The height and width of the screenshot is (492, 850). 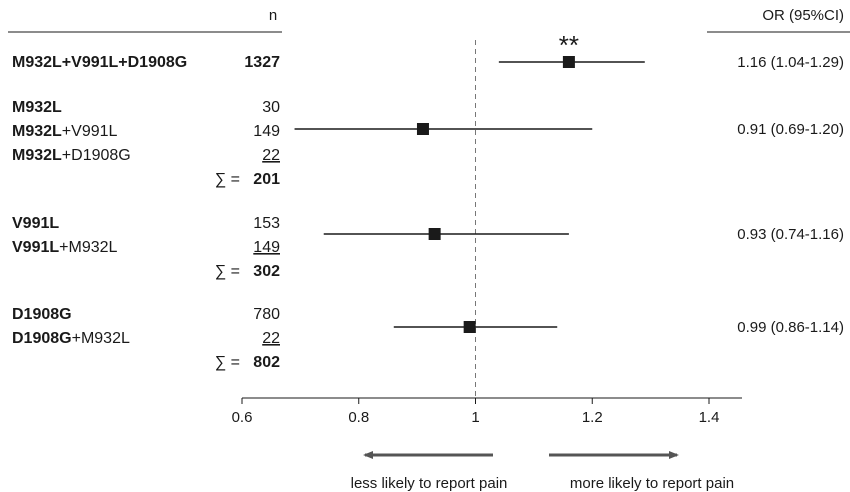 I want to click on row-label: D1908G, so click(x=42, y=314).